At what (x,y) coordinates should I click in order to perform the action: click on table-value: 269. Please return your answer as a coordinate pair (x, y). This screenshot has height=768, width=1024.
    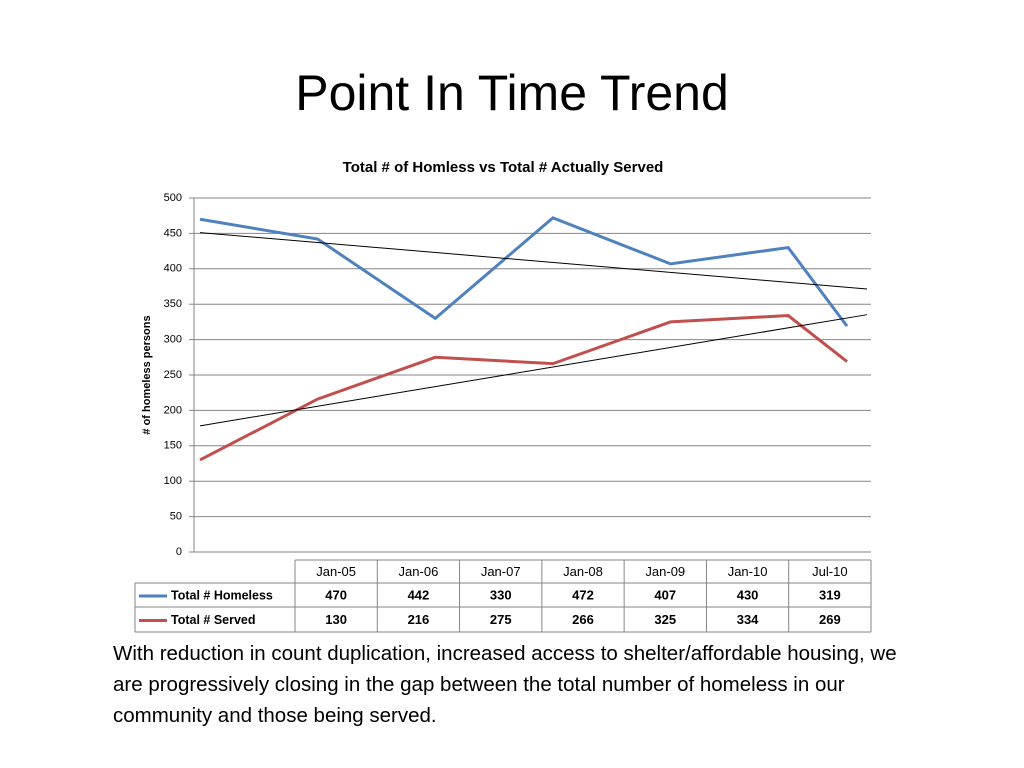
    Looking at the image, I should click on (830, 619).